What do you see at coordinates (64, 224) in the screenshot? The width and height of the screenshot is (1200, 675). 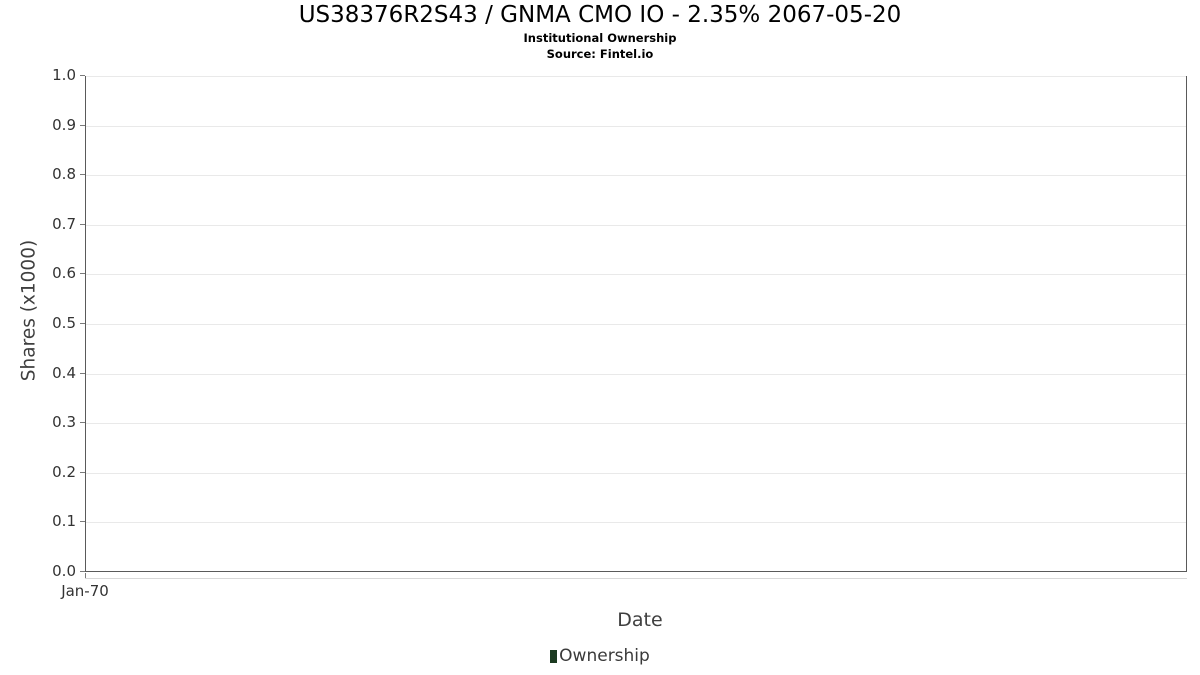 I see `y-tick-label: 0.7` at bounding box center [64, 224].